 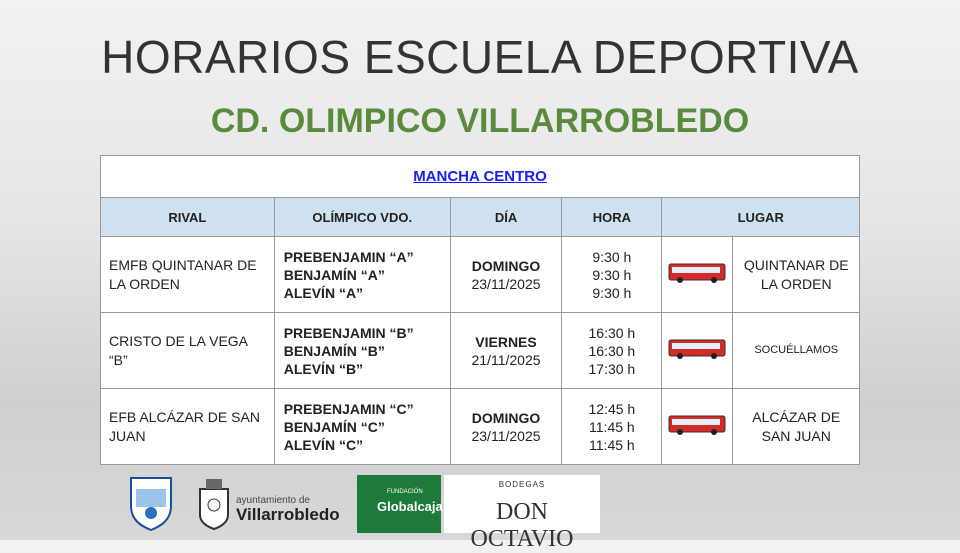 What do you see at coordinates (612, 408) in the screenshot?
I see `time: 12:45 h` at bounding box center [612, 408].